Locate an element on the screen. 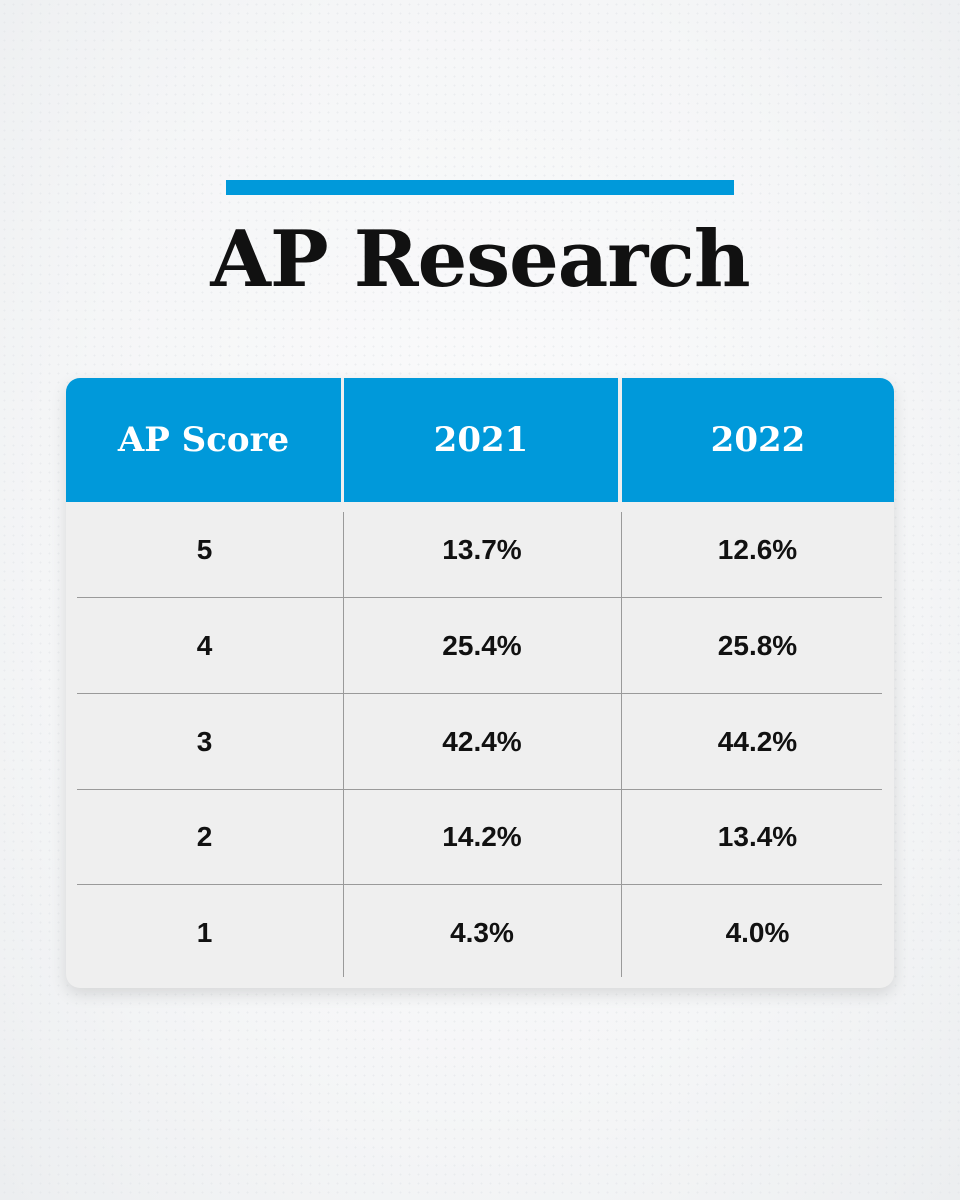 The width and height of the screenshot is (960, 1200). table-row: 3 42.4% 44.2% is located at coordinates (480, 741).